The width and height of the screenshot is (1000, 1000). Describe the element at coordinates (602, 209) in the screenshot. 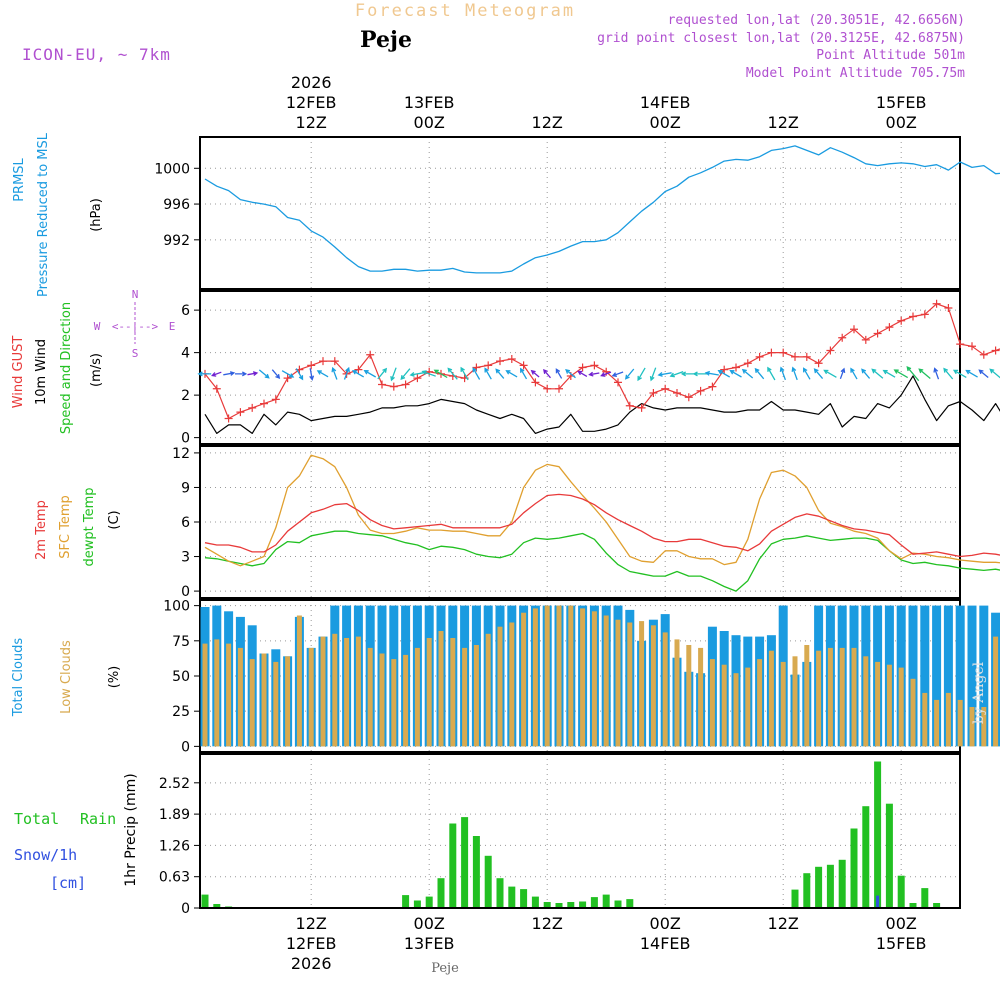

I see `pressure-series` at that location.